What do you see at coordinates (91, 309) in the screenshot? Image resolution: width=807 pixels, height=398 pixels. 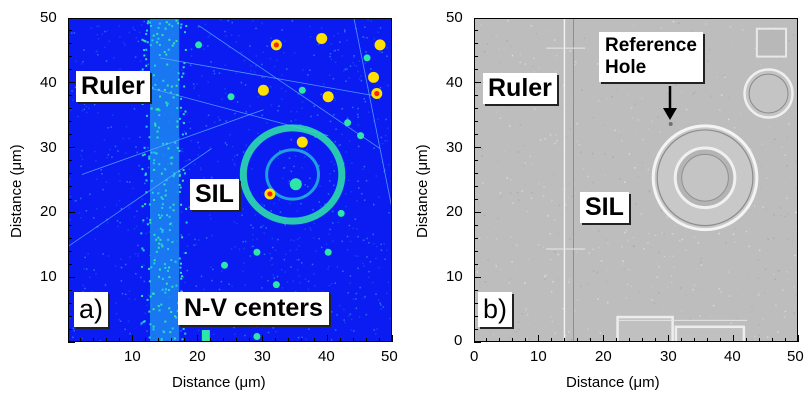 I see `panel-a-label: a)` at bounding box center [91, 309].